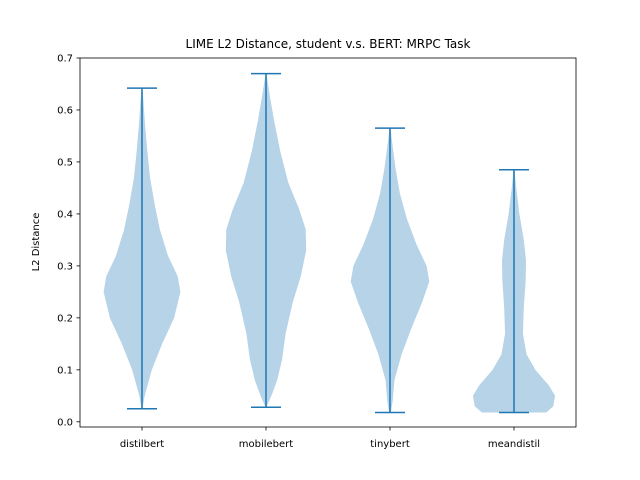  I want to click on y-tick-label: 0.3, so click(65, 266).